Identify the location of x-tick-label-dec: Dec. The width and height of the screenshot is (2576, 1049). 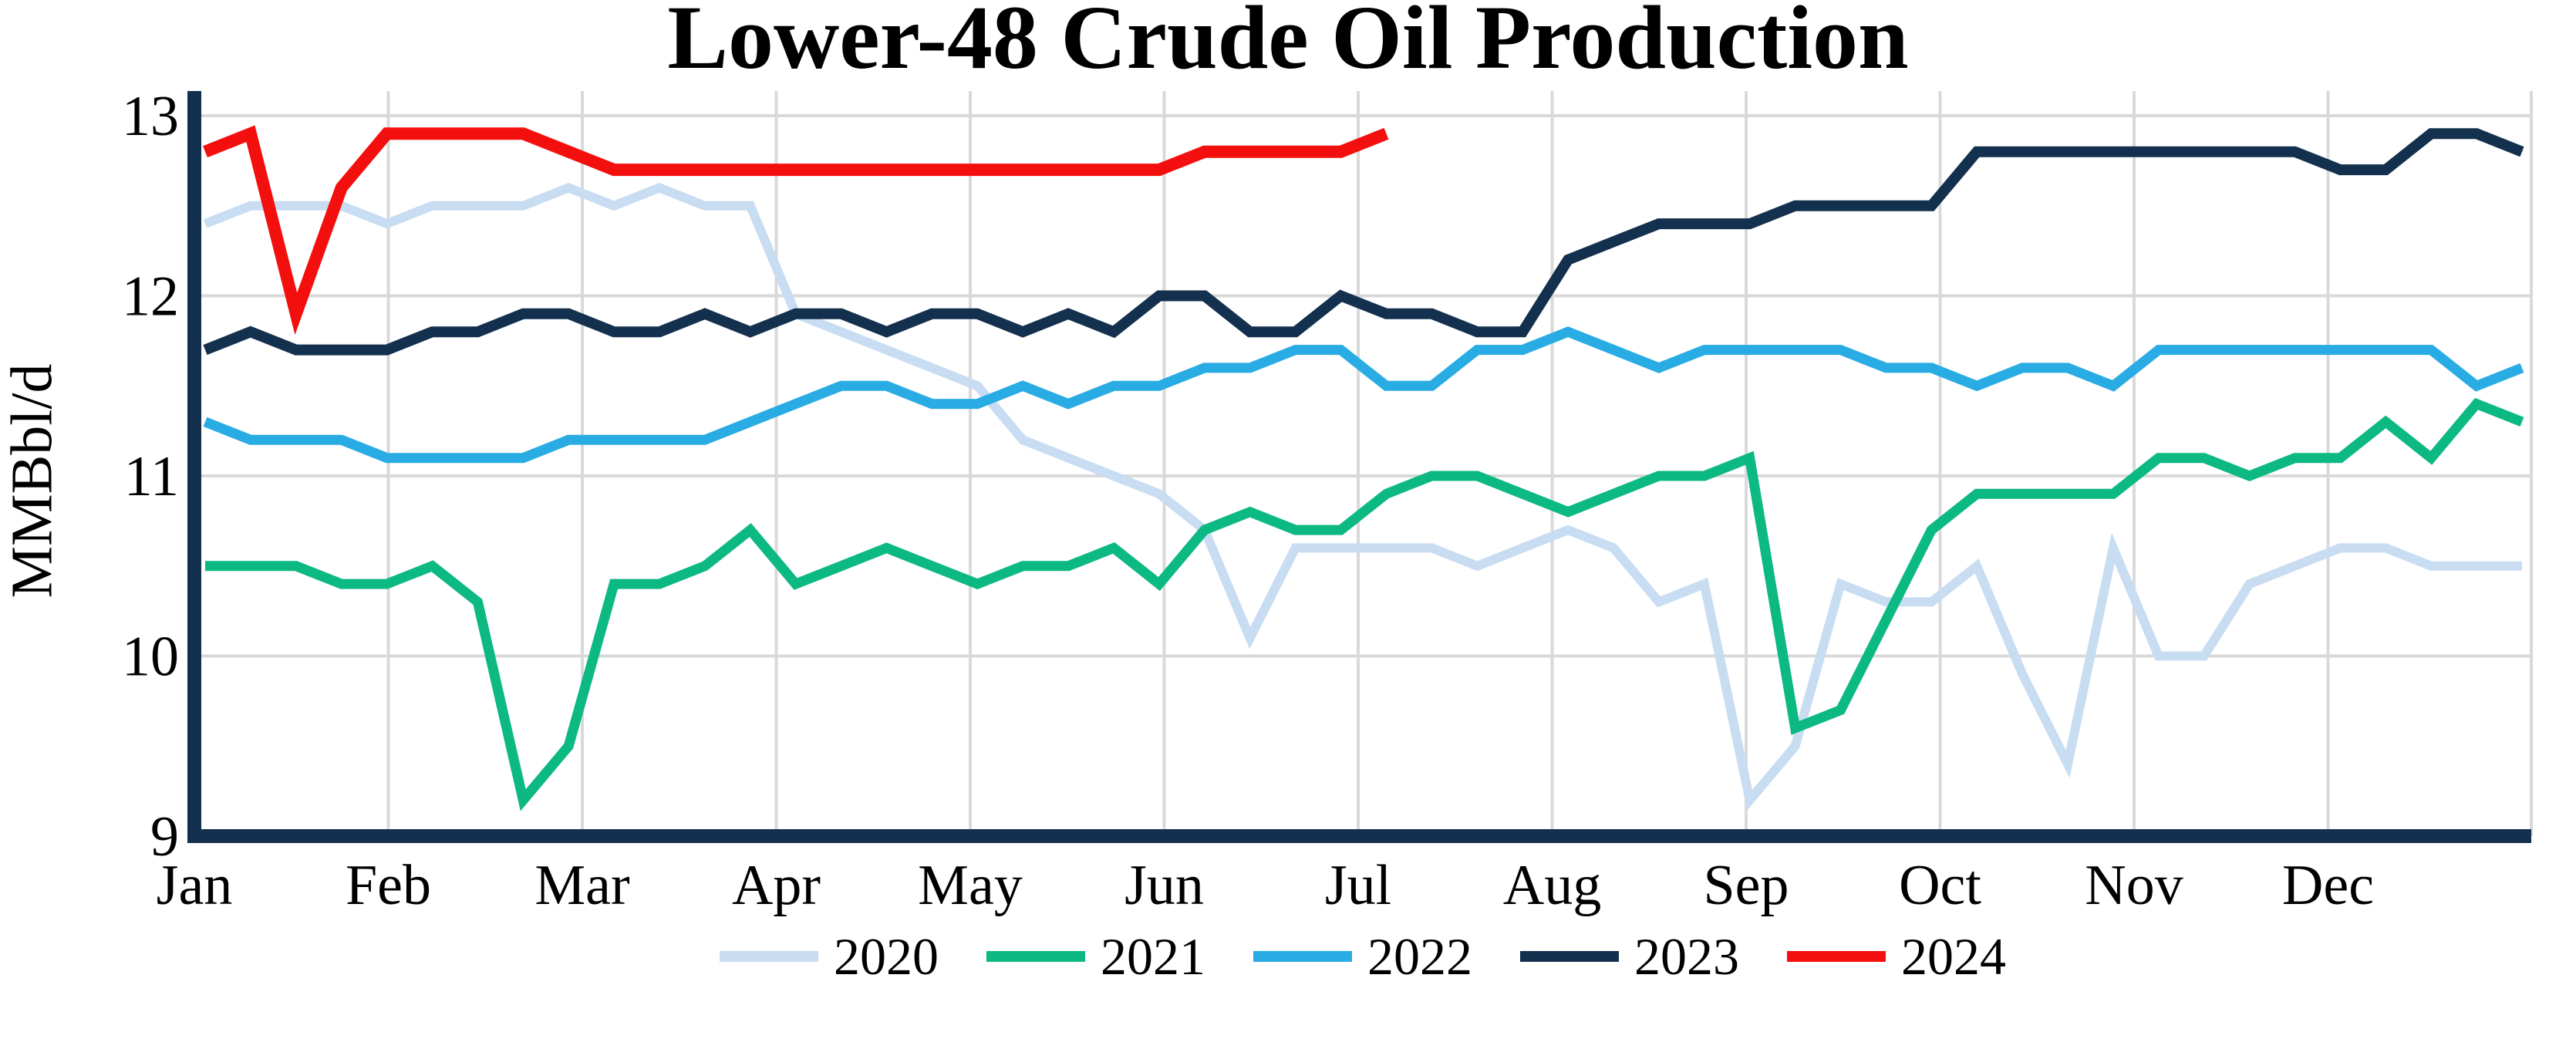
(2328, 885).